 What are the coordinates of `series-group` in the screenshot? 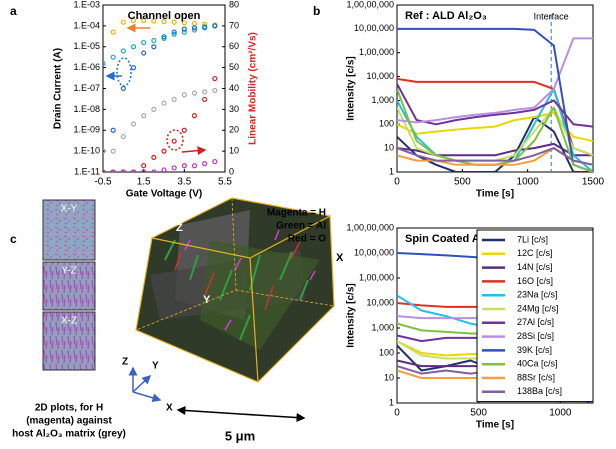 It's located at (160, 94).